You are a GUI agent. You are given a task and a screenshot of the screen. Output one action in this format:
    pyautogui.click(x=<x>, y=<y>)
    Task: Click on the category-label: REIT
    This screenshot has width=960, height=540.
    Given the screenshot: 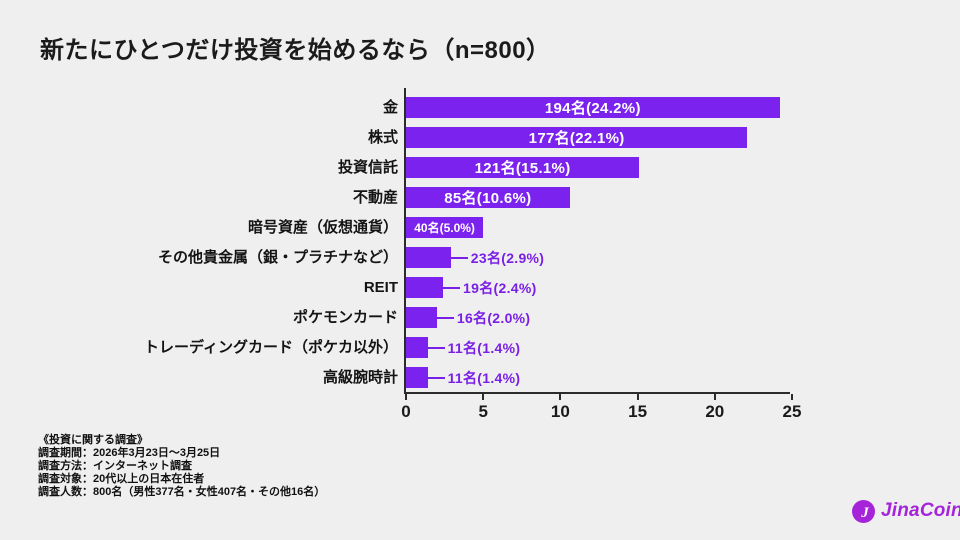 What is the action you would take?
    pyautogui.click(x=380, y=287)
    